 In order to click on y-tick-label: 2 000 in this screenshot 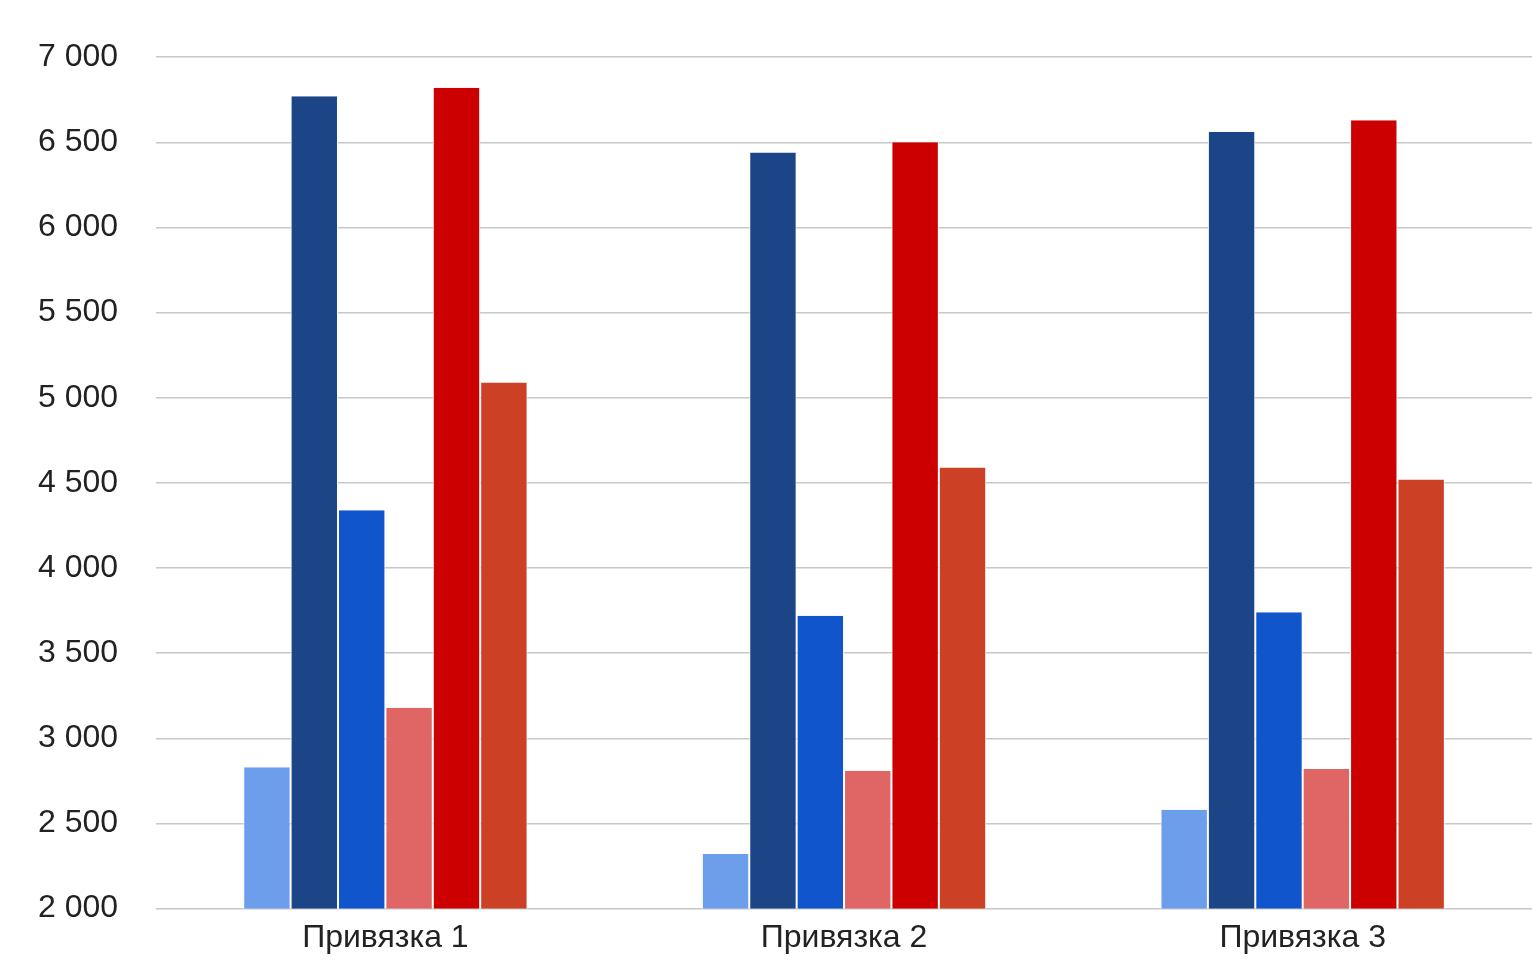, I will do `click(78, 906)`.